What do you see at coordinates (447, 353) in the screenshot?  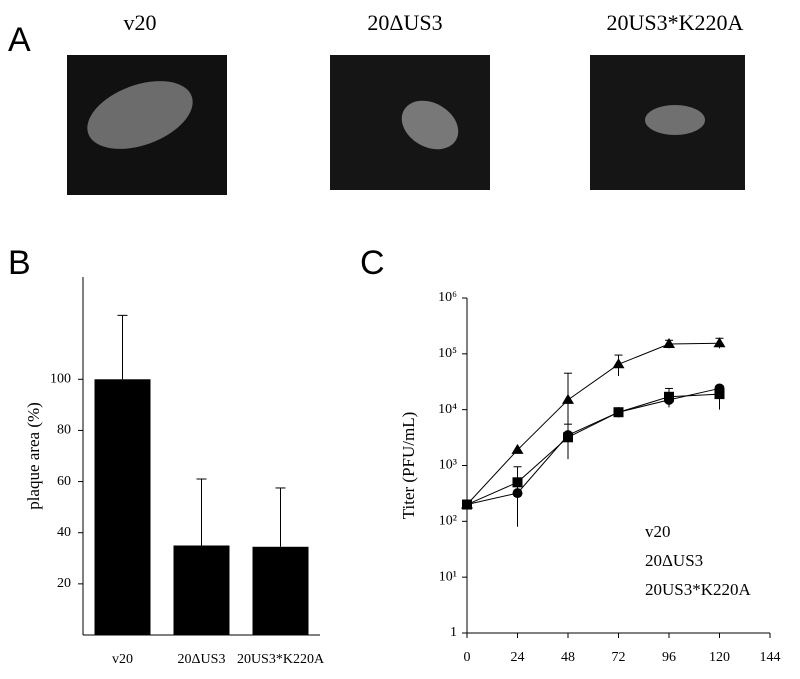 I see `y-tick-label: 10⁵` at bounding box center [447, 353].